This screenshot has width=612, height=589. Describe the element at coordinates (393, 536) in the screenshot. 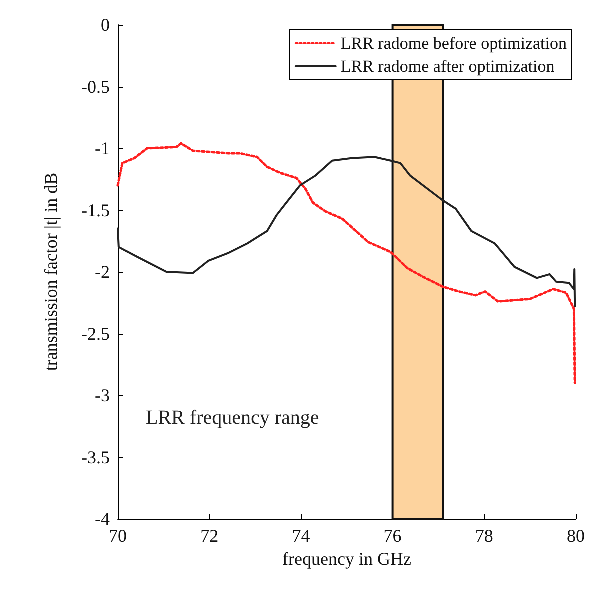

I see `x-tick-label: 76` at that location.